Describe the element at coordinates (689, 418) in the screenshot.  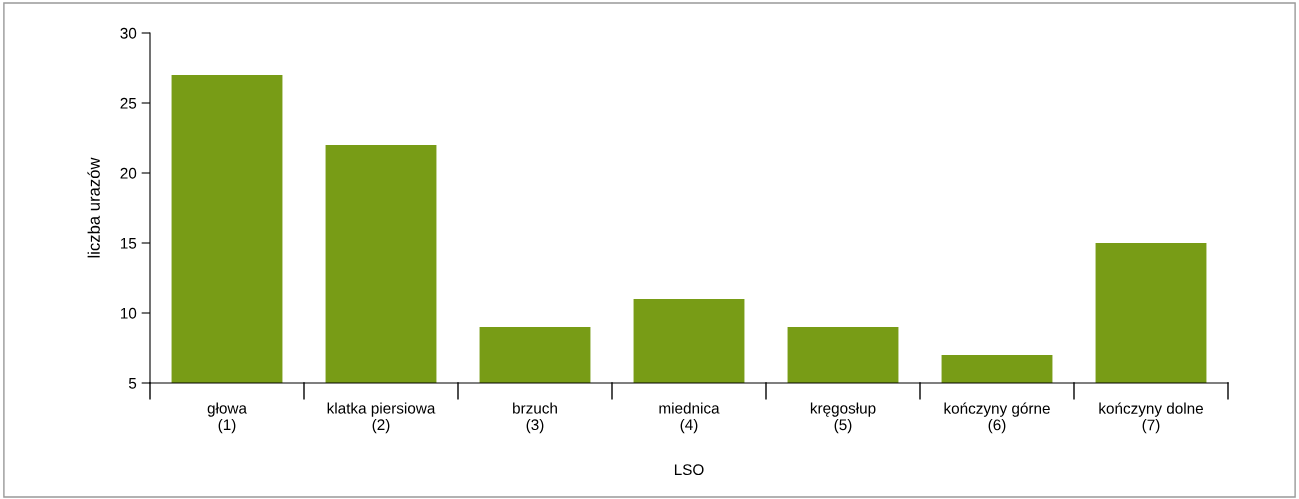
I see `x-tick-label: miednica (4)` at that location.